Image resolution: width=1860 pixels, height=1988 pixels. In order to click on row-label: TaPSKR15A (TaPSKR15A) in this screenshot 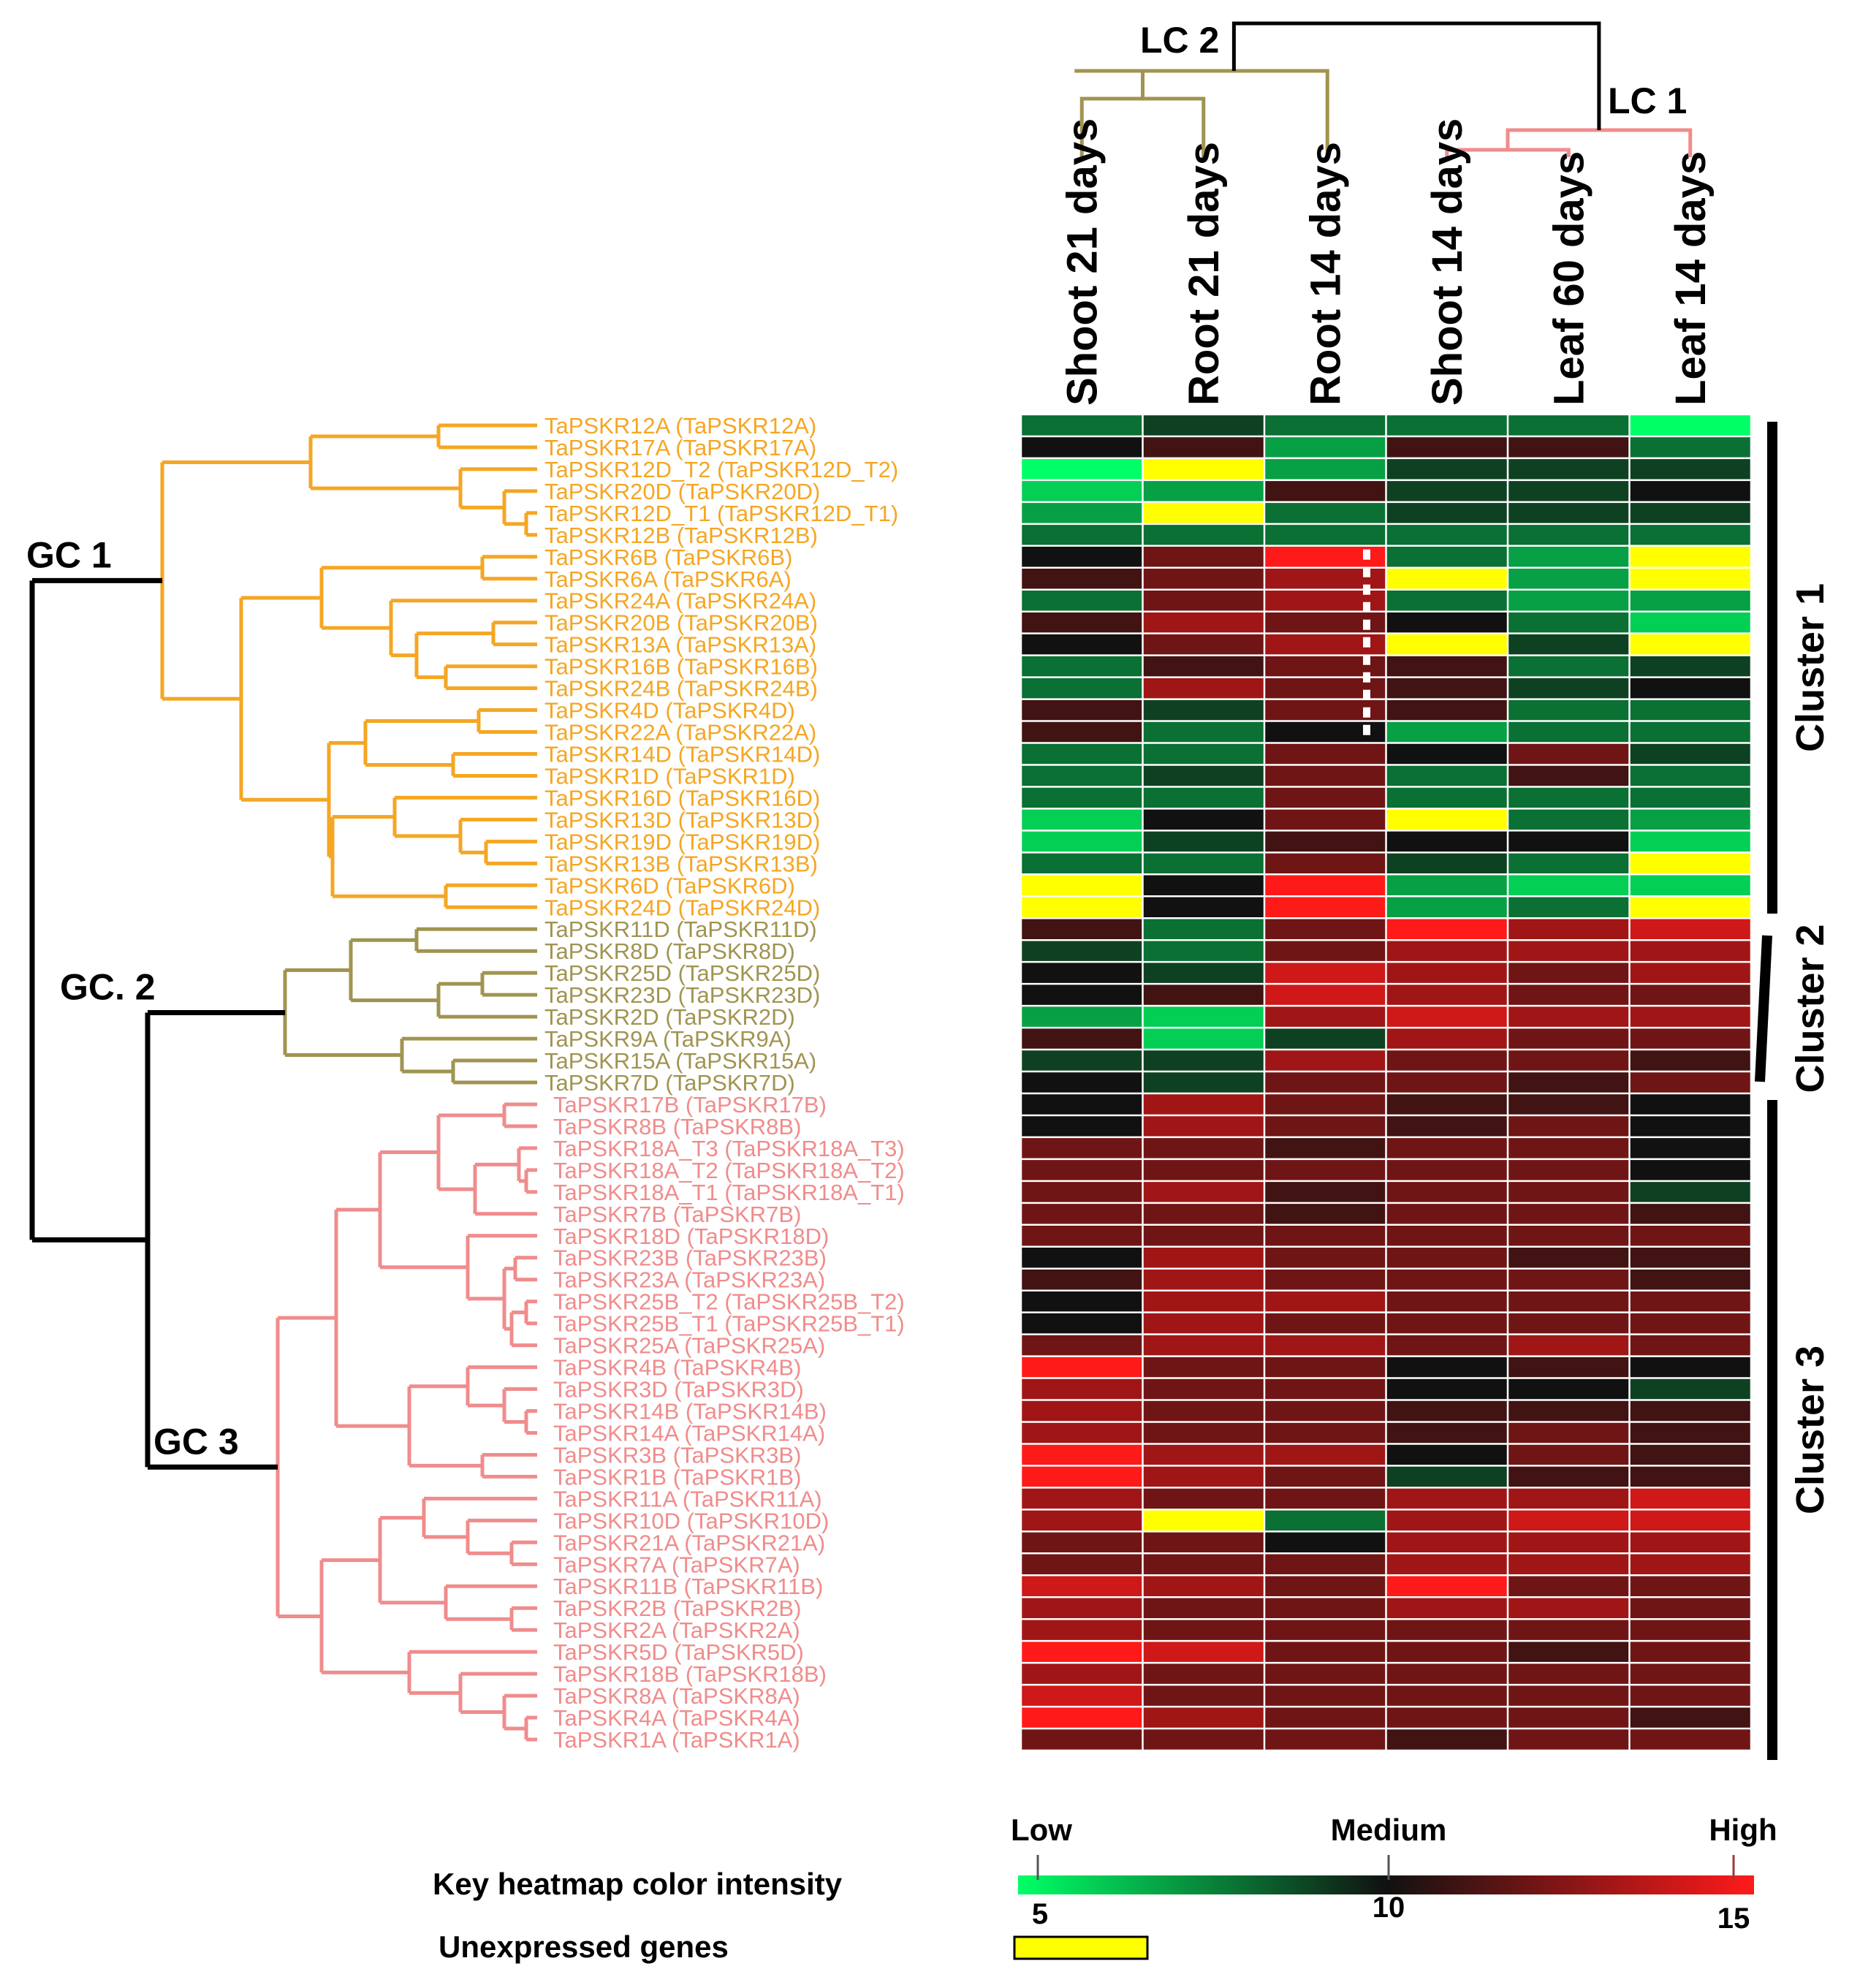, I will do `click(680, 1061)`.